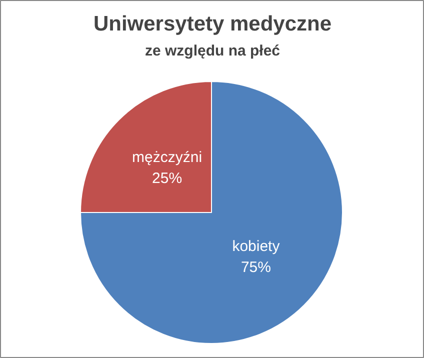  What do you see at coordinates (212, 24) in the screenshot?
I see `chart-title: Uniwersytety medyczne` at bounding box center [212, 24].